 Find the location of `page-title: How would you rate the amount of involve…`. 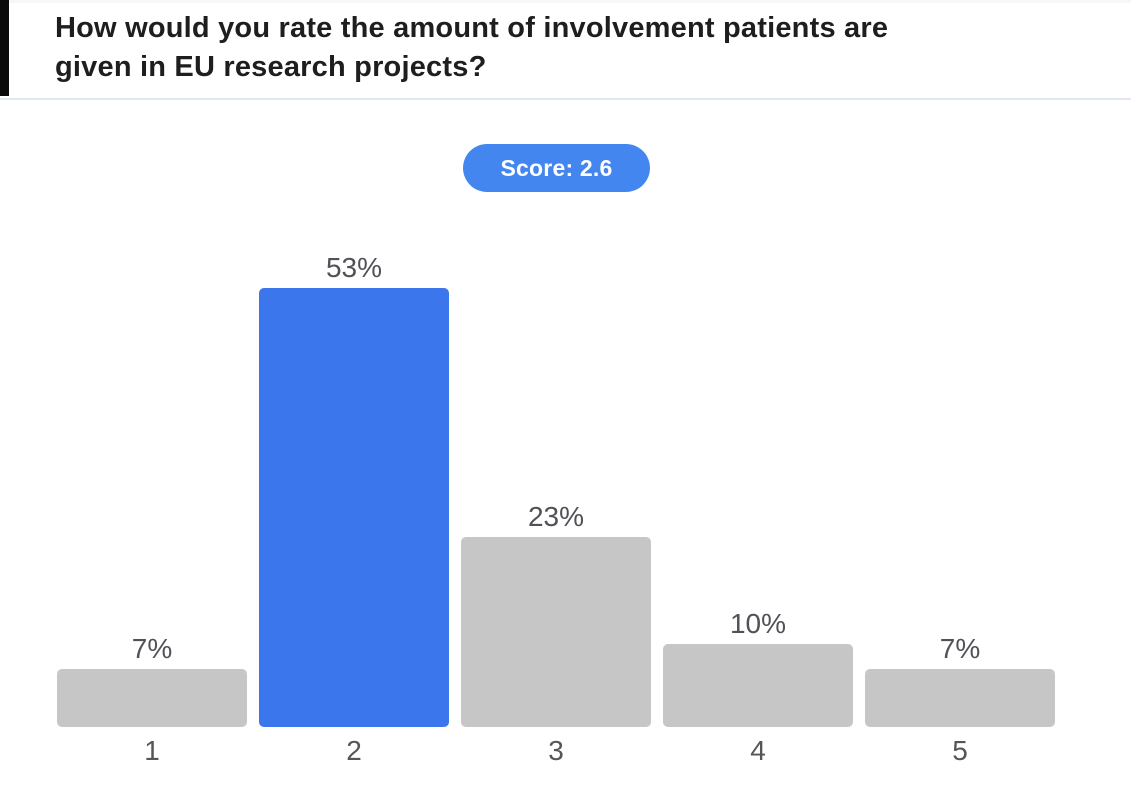

page-title: How would you rate the amount of involve… is located at coordinates (472, 47).